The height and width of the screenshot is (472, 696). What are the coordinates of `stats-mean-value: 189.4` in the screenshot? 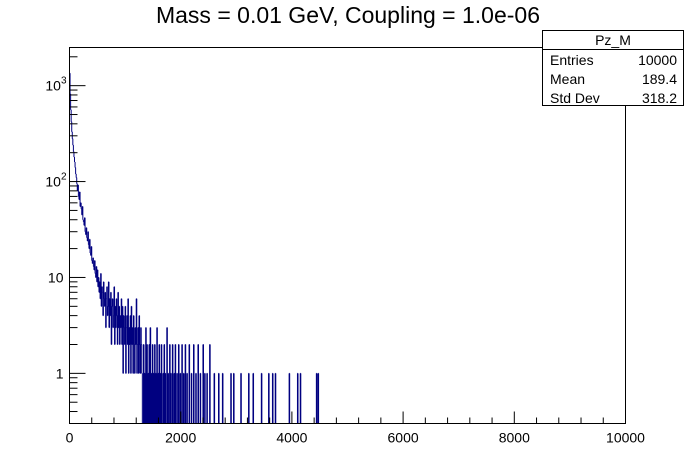 It's located at (659, 79).